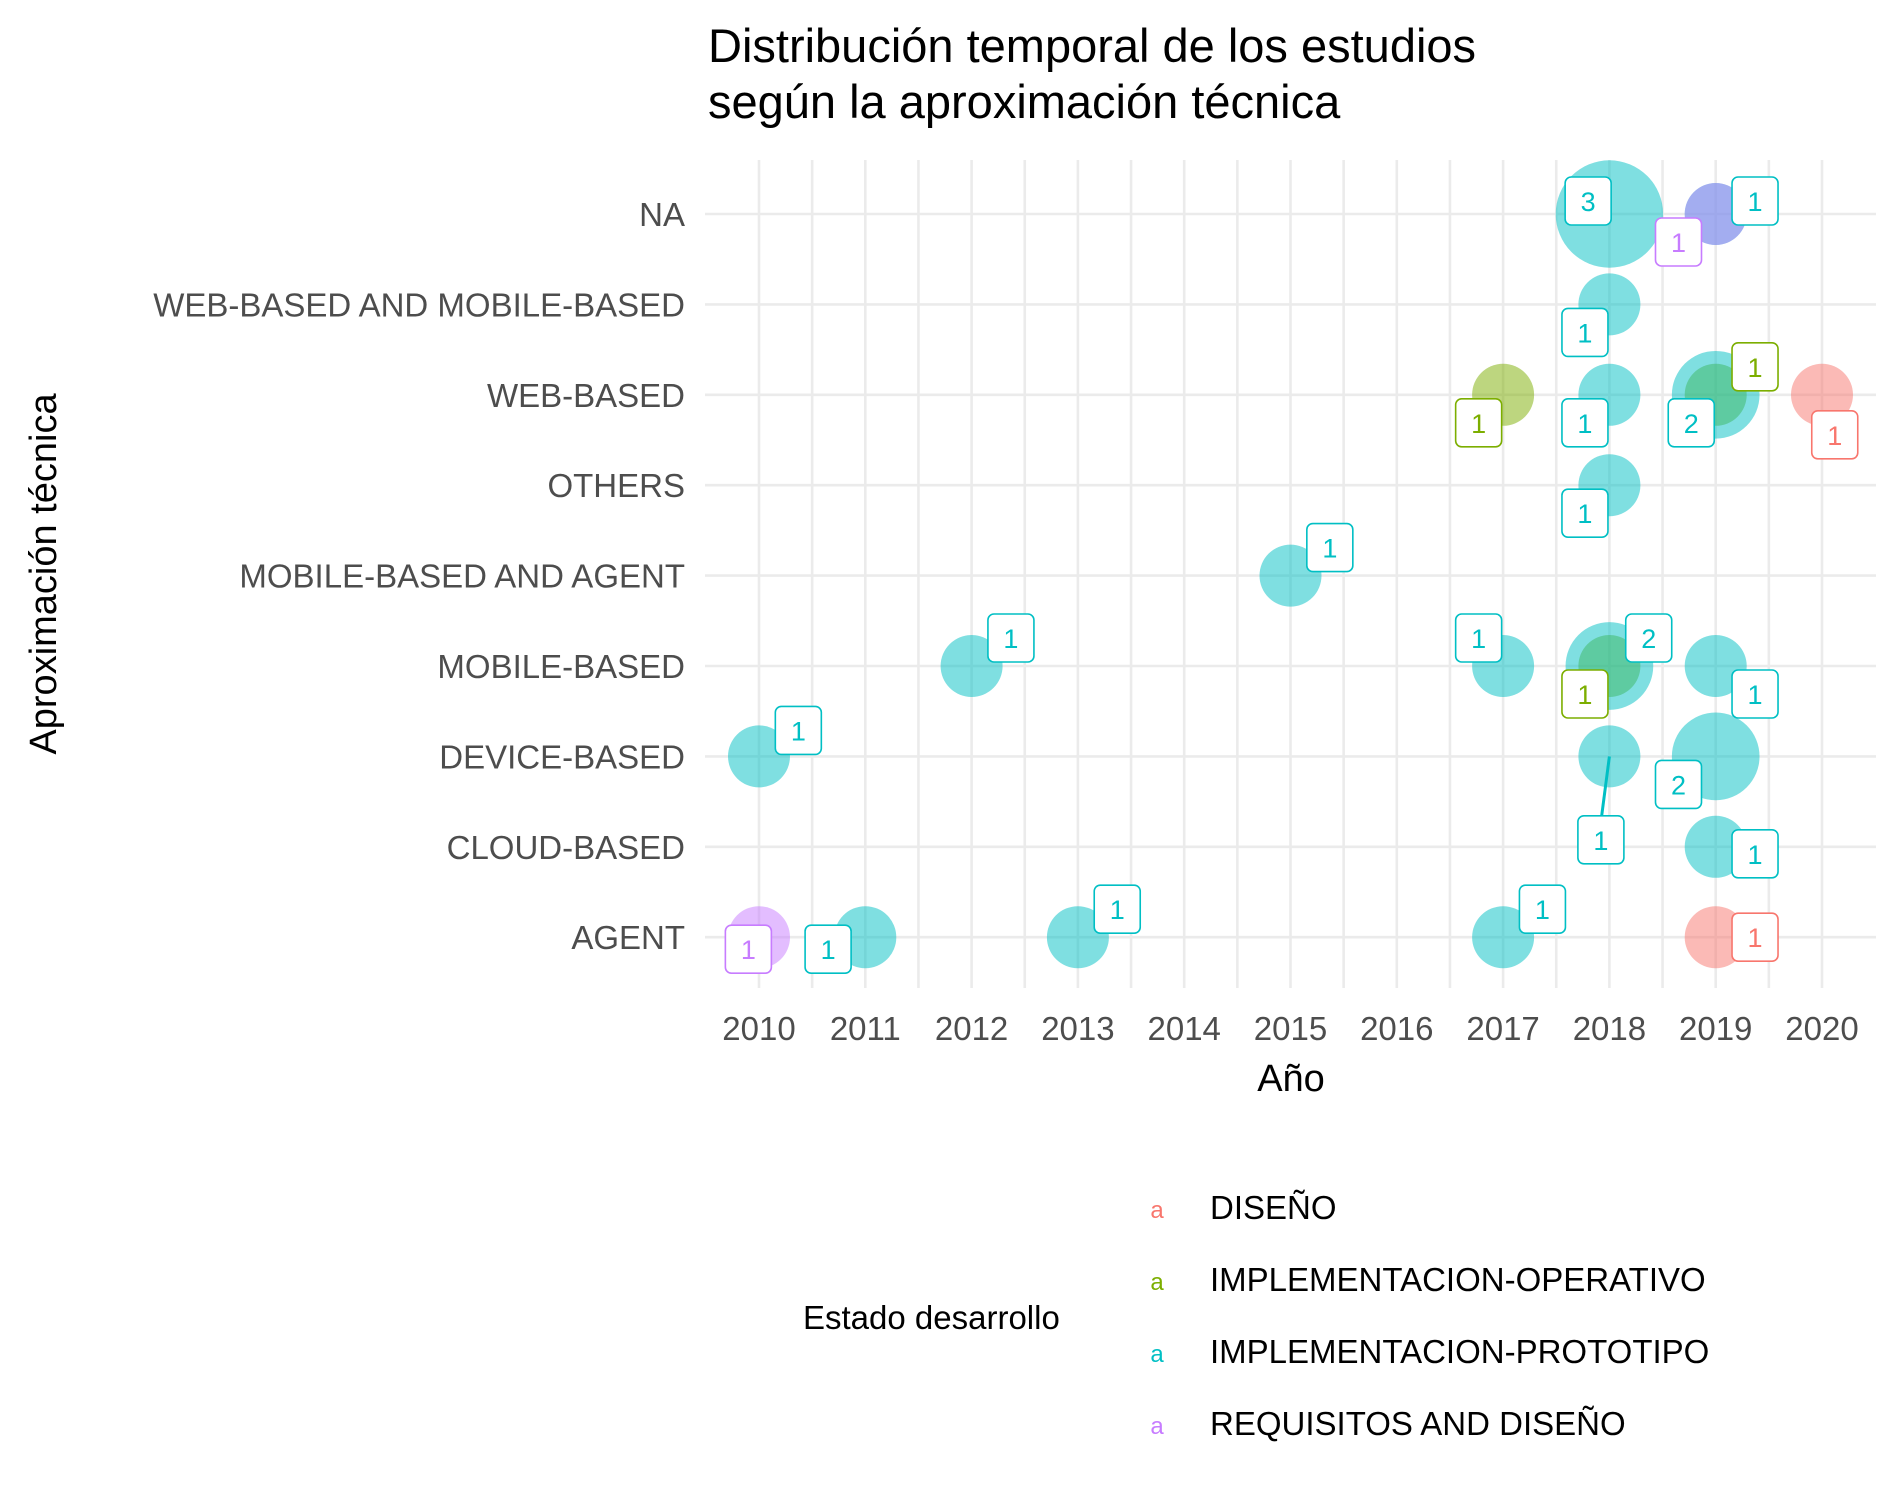  Describe the element at coordinates (562, 756) in the screenshot. I see `y-tick-label: DEVICE-BASED` at that location.